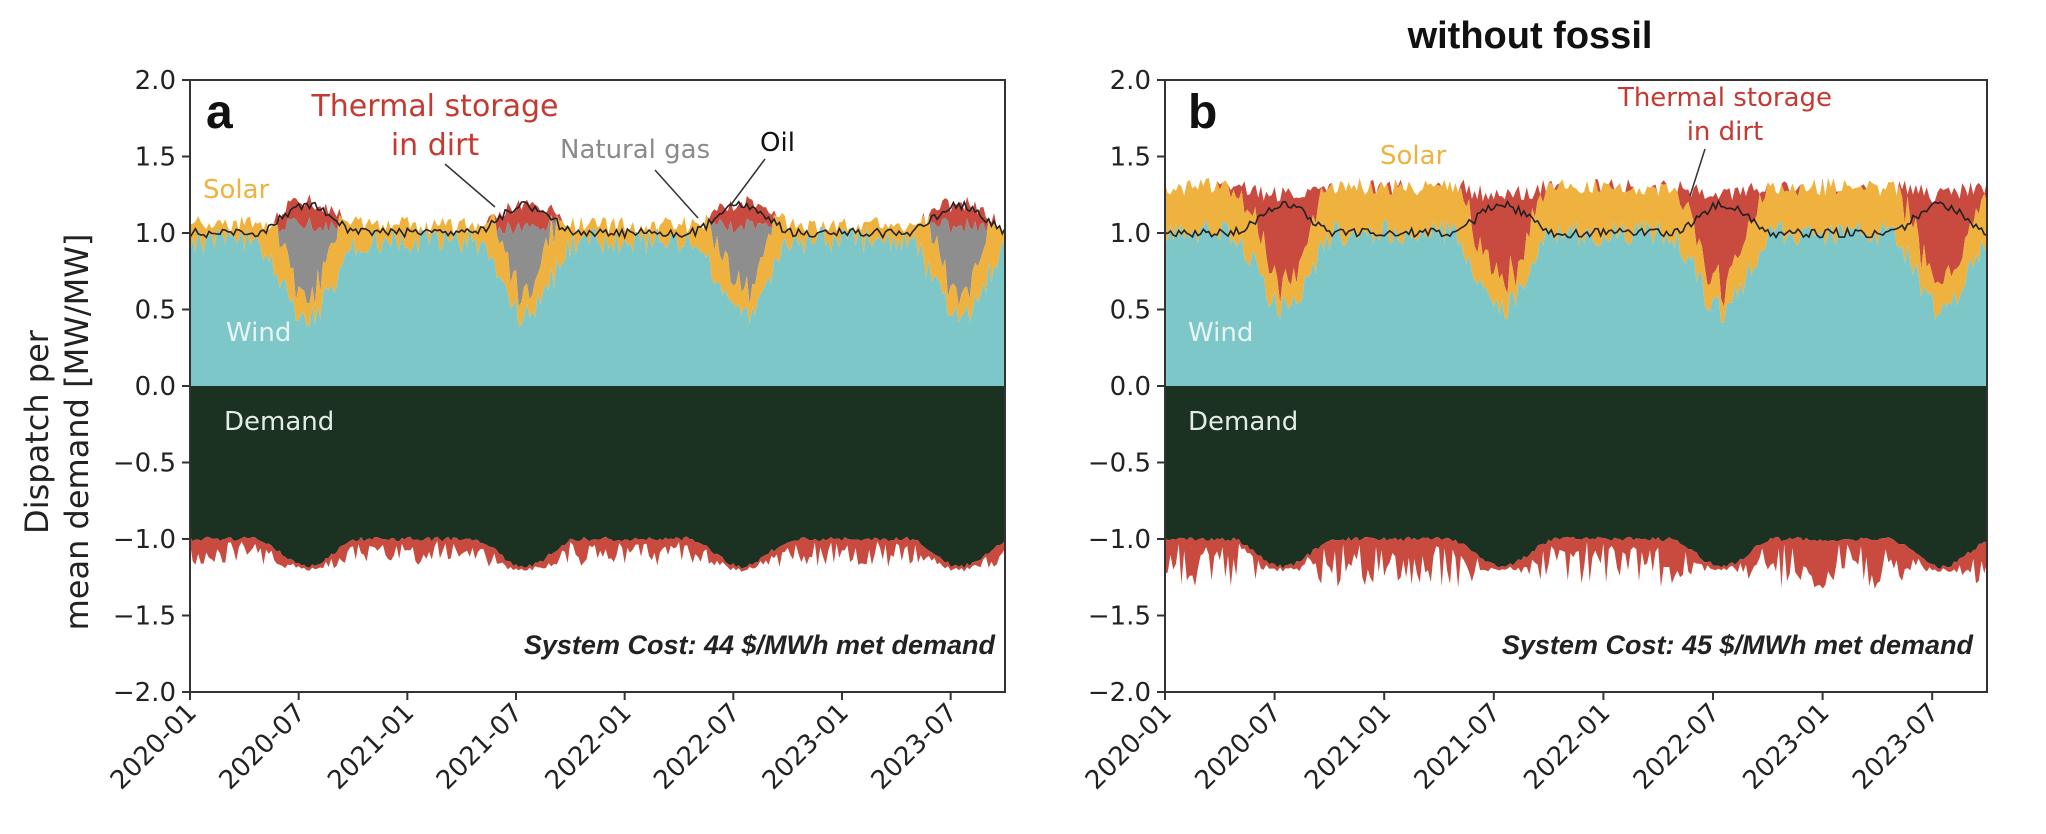  What do you see at coordinates (219, 112) in the screenshot?
I see `panel-letter-a: a` at bounding box center [219, 112].